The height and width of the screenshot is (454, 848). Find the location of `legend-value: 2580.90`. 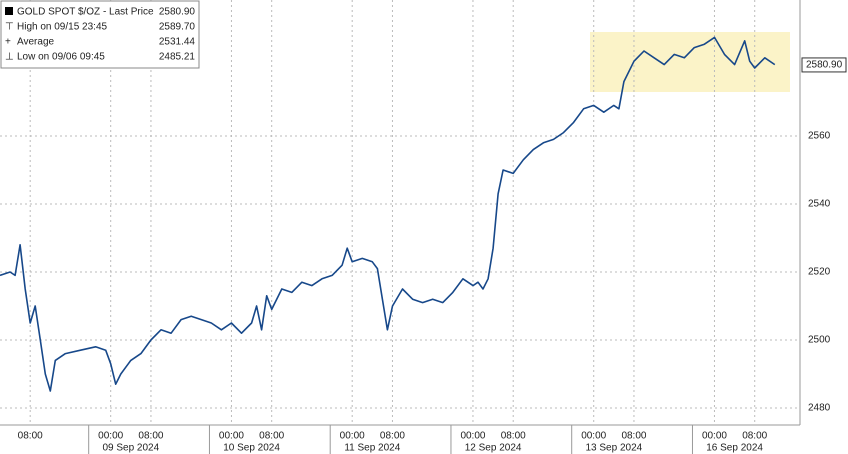

legend-value: 2580.90 is located at coordinates (177, 12).